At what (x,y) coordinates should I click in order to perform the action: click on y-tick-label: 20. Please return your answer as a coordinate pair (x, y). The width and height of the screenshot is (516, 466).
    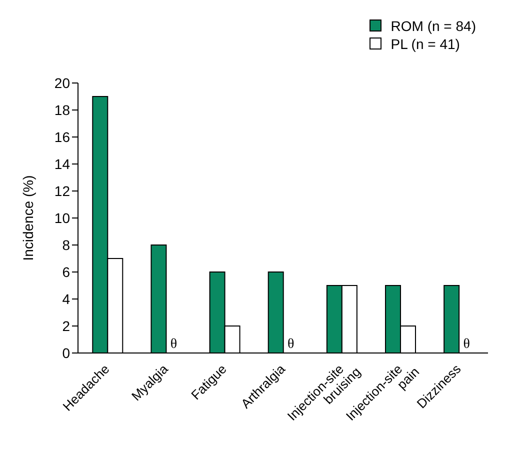
    Looking at the image, I should click on (62, 82).